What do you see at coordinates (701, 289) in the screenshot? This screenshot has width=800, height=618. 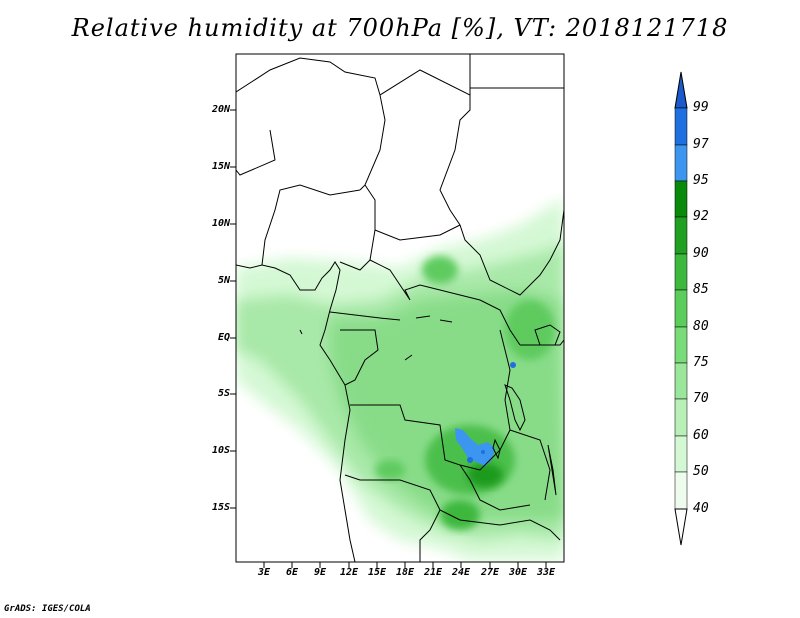 I see `colorbar-label: 85` at bounding box center [701, 289].